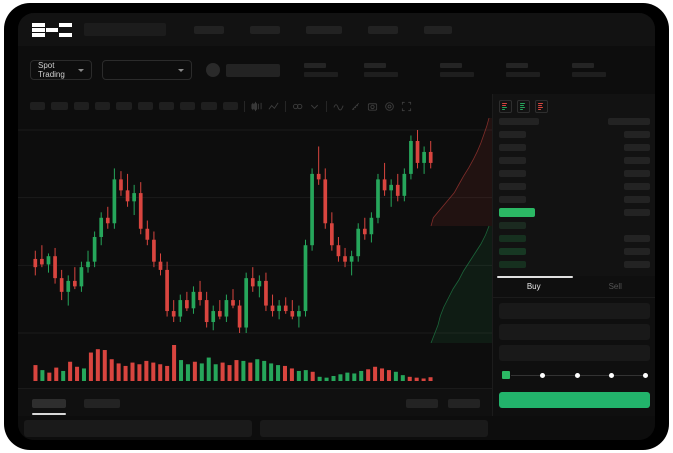 The width and height of the screenshot is (673, 453). What do you see at coordinates (52, 29) in the screenshot?
I see `okx-logo-icon` at bounding box center [52, 29].